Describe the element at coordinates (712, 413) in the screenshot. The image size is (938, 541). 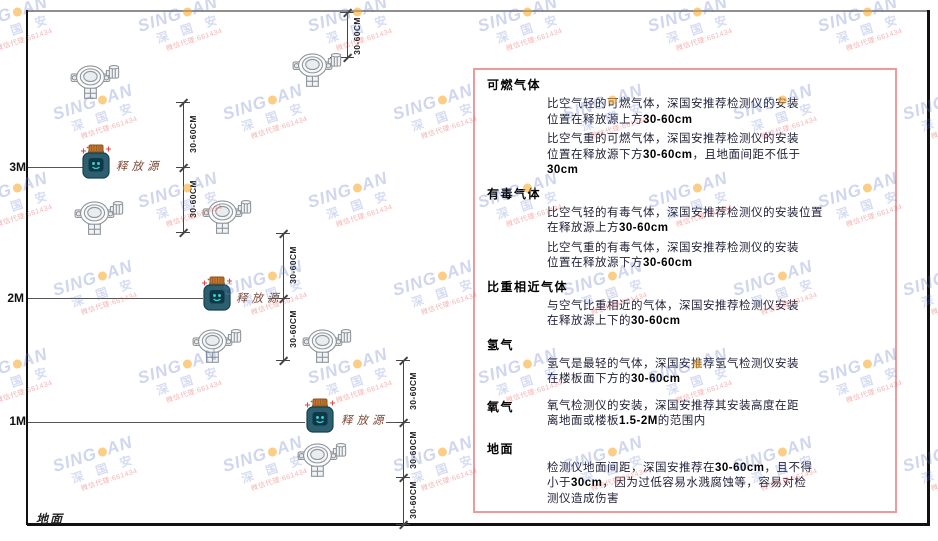
I see `section-body: 氧气检测仪的安装，深国安推荐其安装高度在距 离地面或楼板1.5-2M的范围内` at that location.